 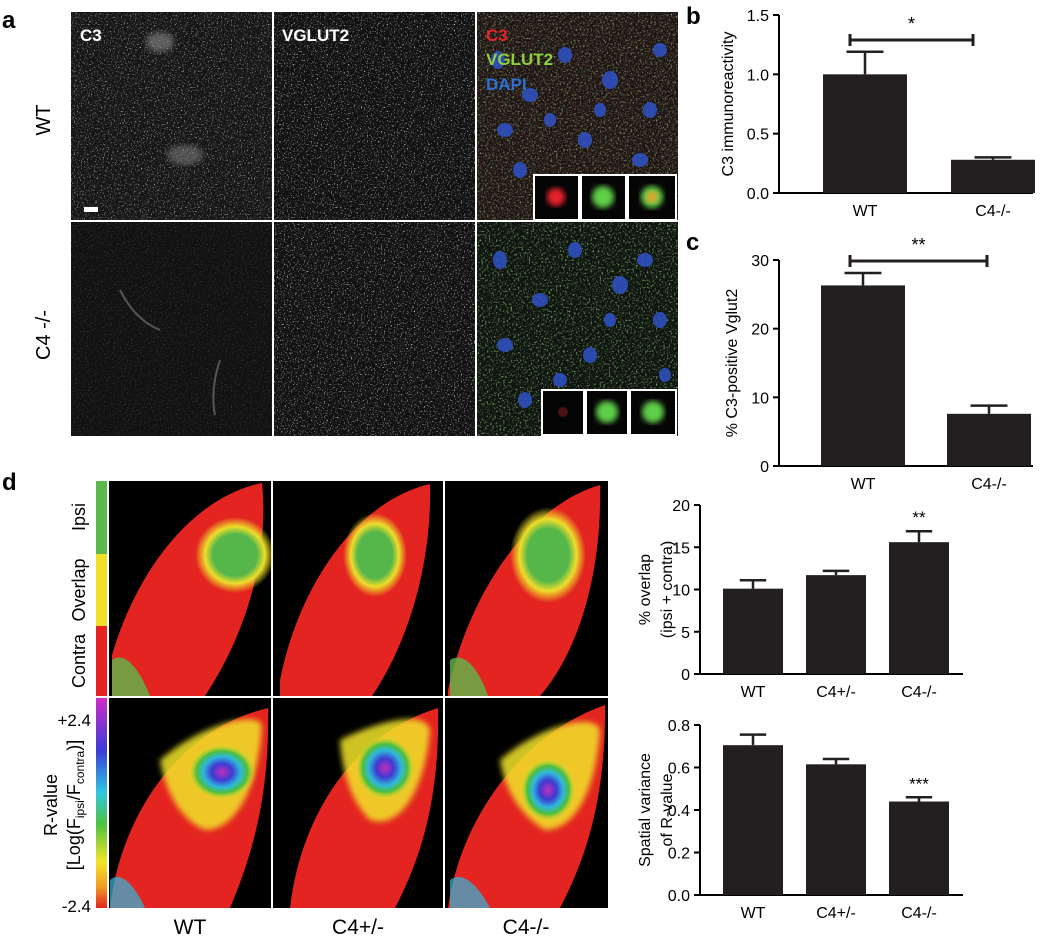 What do you see at coordinates (577, 329) in the screenshot?
I see `micrograph-c4ko-merge` at bounding box center [577, 329].